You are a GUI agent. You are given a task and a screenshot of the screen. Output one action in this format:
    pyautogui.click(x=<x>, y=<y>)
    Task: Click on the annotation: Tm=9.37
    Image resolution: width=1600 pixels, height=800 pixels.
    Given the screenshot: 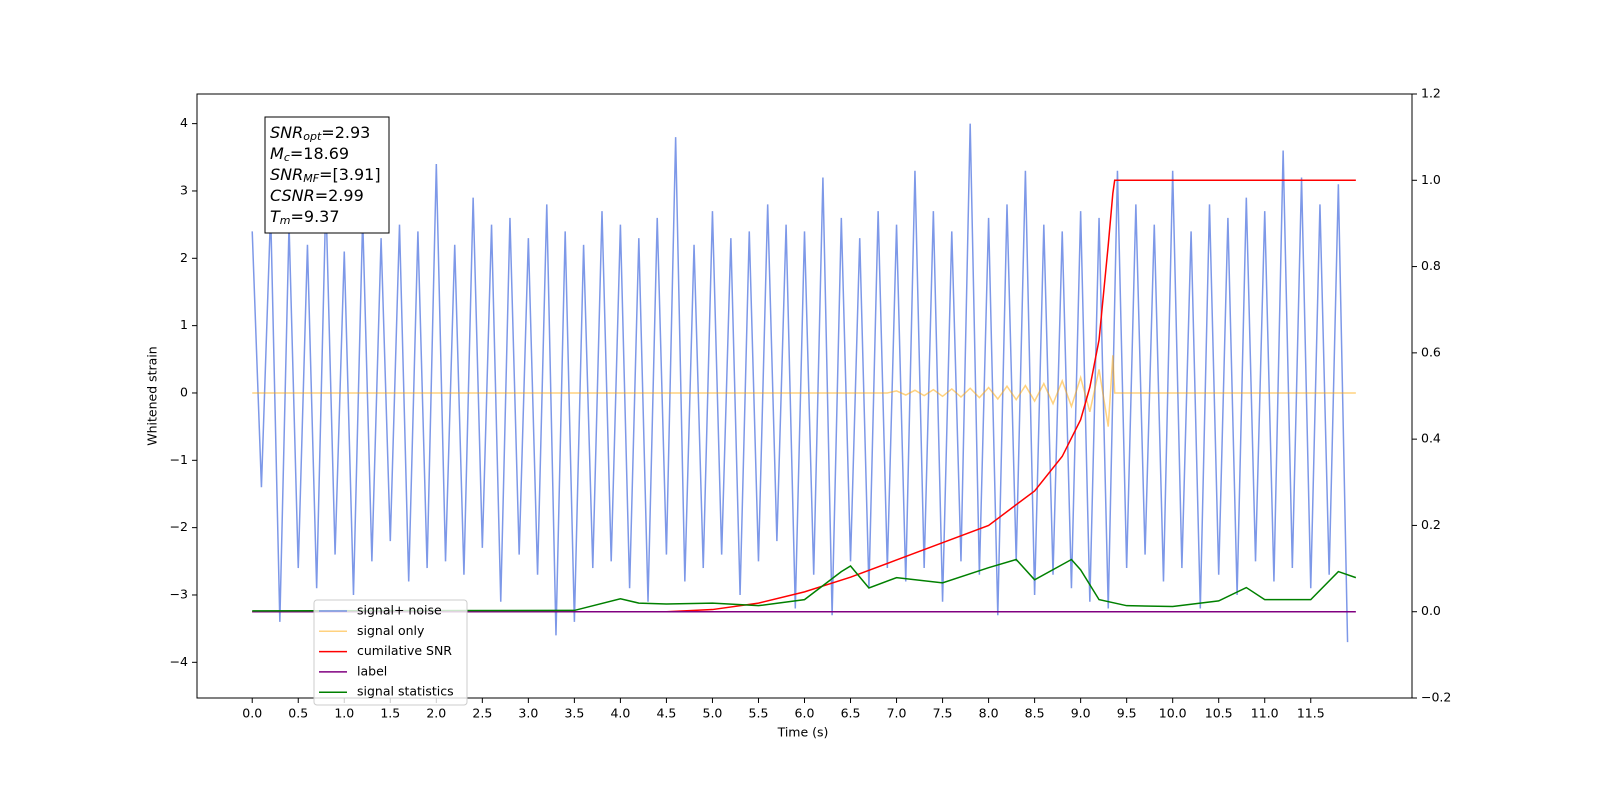 What is the action you would take?
    pyautogui.click(x=305, y=217)
    